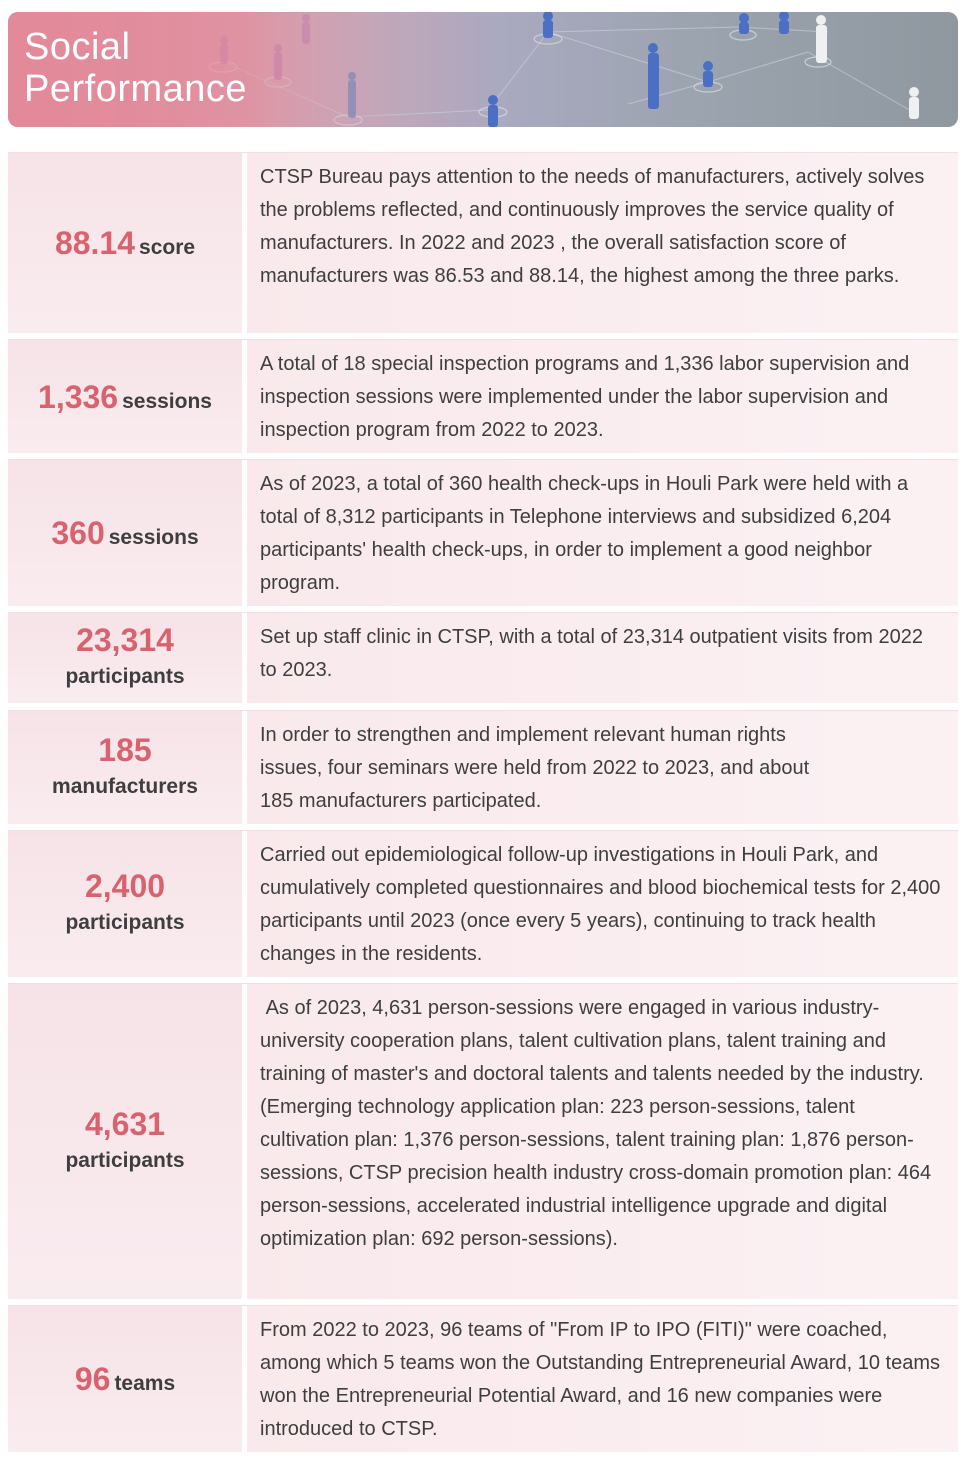 This screenshot has width=974, height=1468. I want to click on title-line-1: Social, so click(77, 47).